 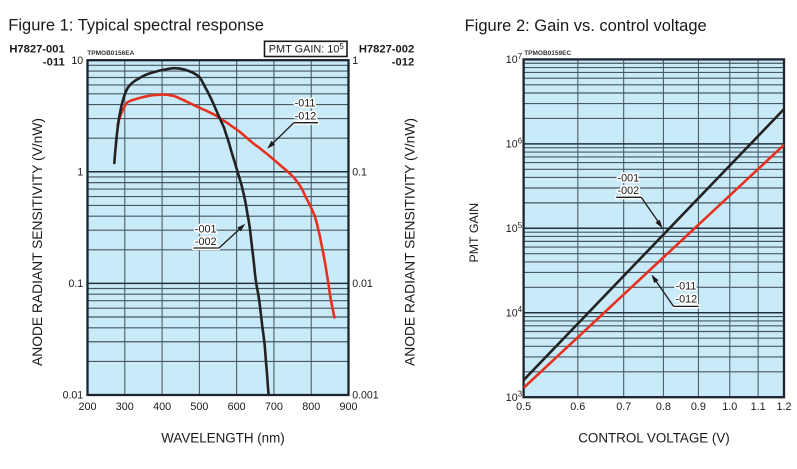 What do you see at coordinates (663, 407) in the screenshot?
I see `svg-text: 0.8` at bounding box center [663, 407].